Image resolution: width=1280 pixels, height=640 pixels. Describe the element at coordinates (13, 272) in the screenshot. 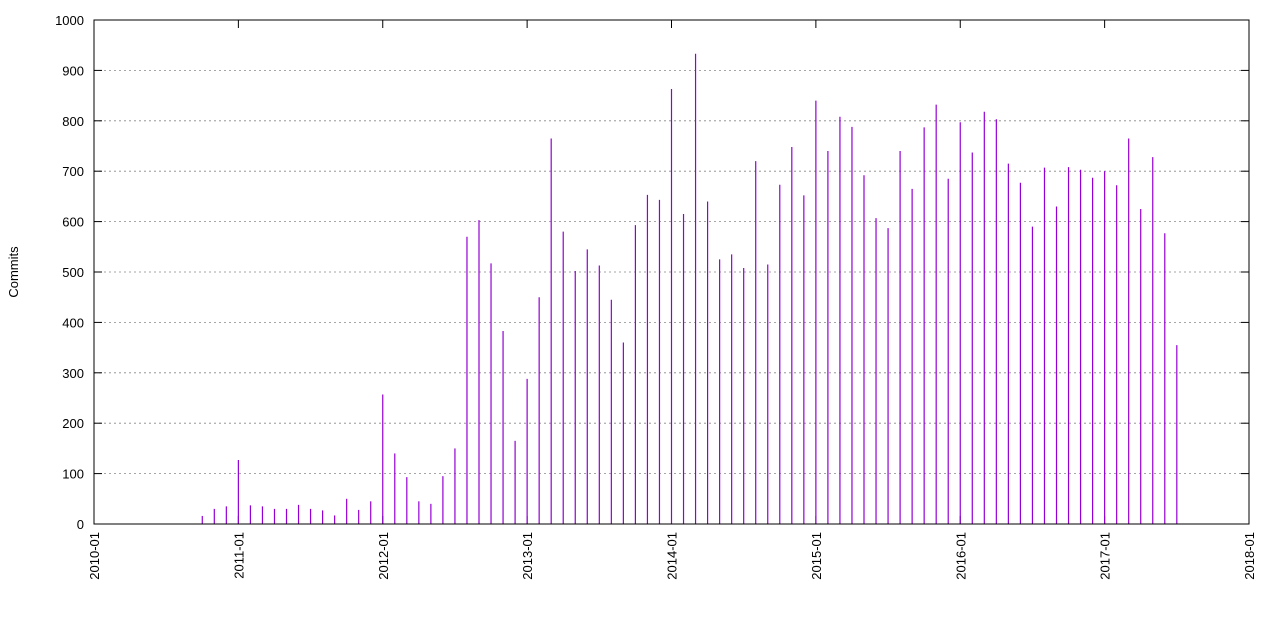

I see `y-axis-label: Commits` at that location.